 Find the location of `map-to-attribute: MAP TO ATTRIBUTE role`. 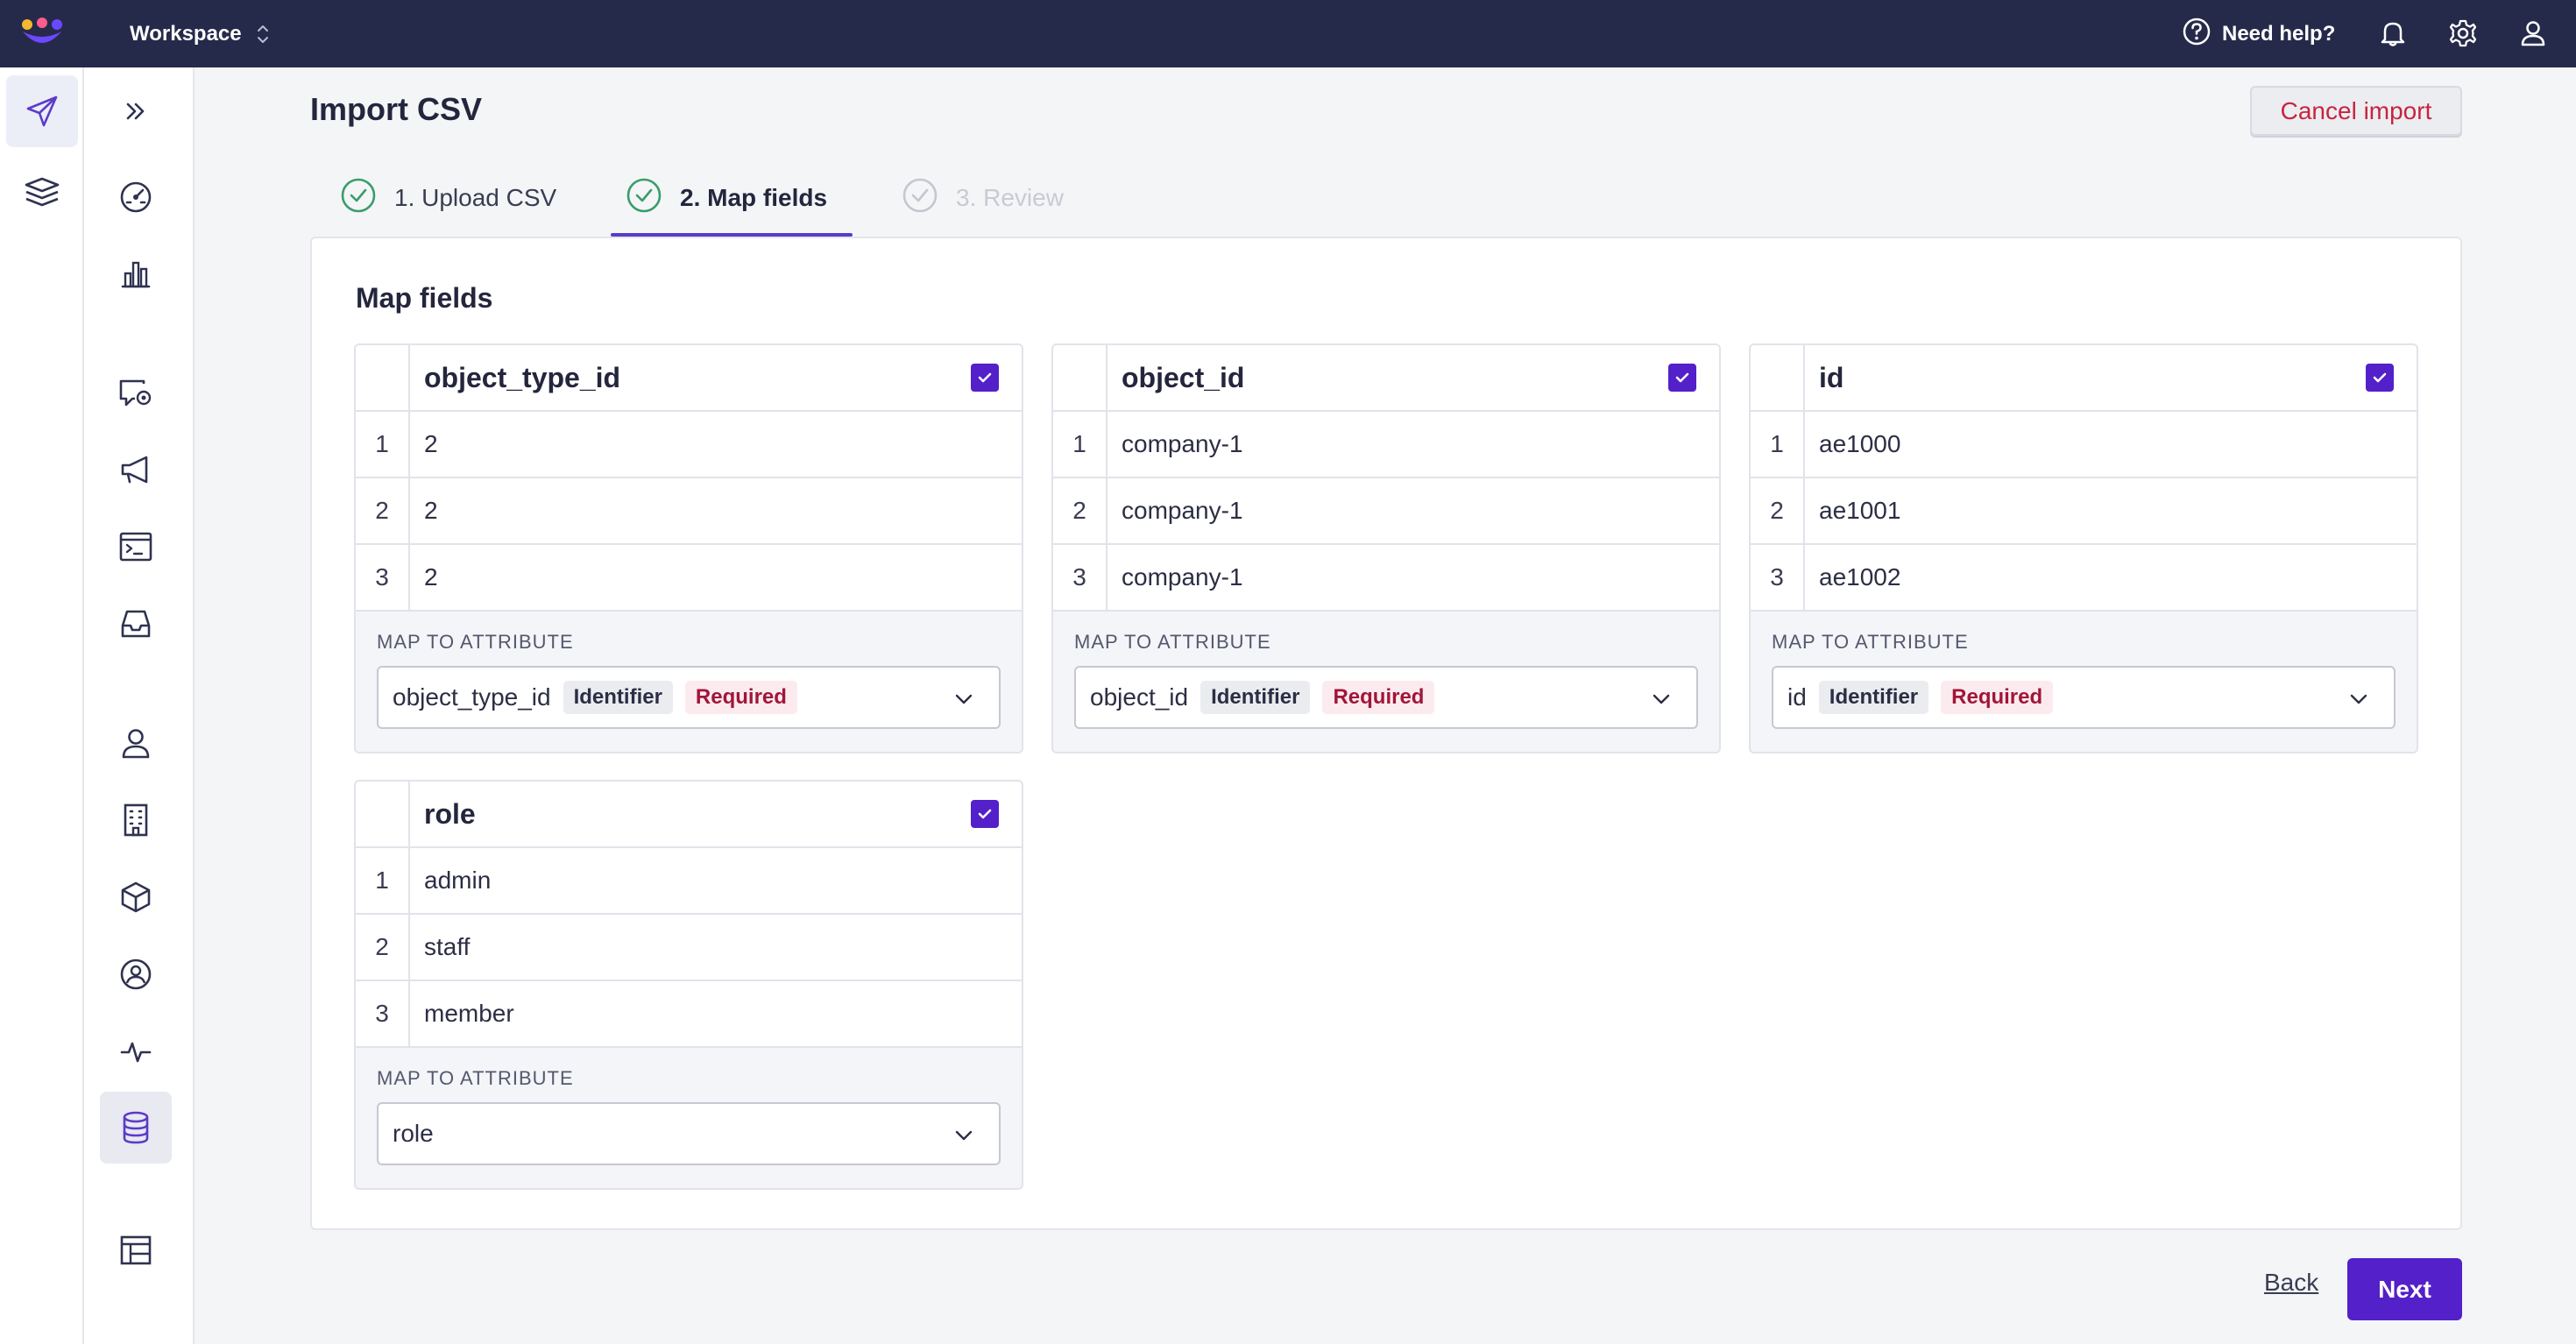

map-to-attribute: MAP TO ATTRIBUTE role is located at coordinates (689, 1118).